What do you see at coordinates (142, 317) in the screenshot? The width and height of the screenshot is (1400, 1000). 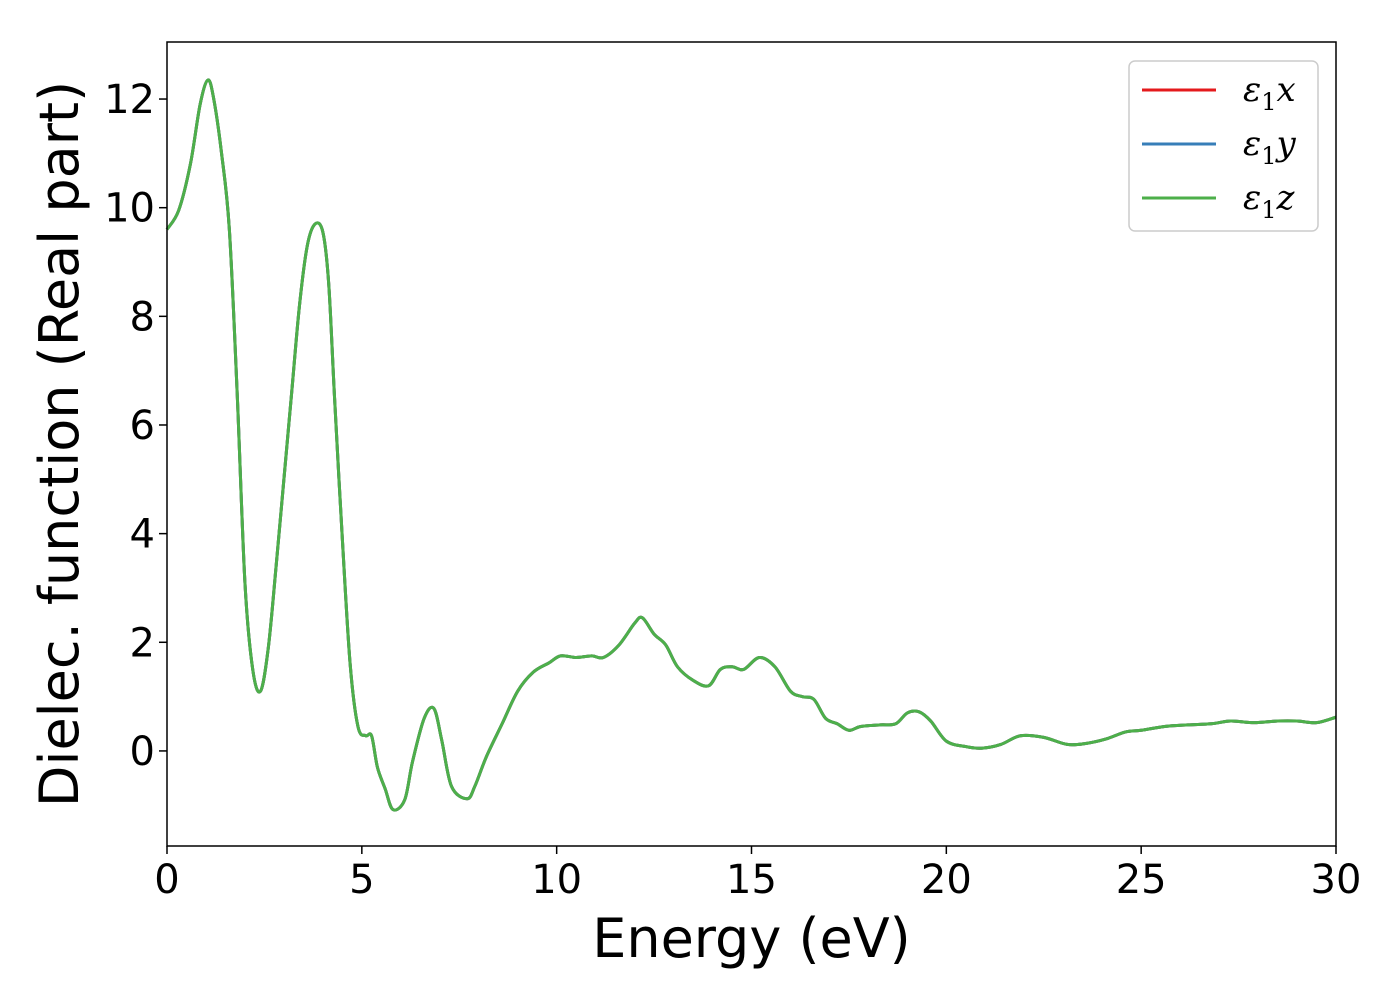 I see `y-tick-label: 8` at bounding box center [142, 317].